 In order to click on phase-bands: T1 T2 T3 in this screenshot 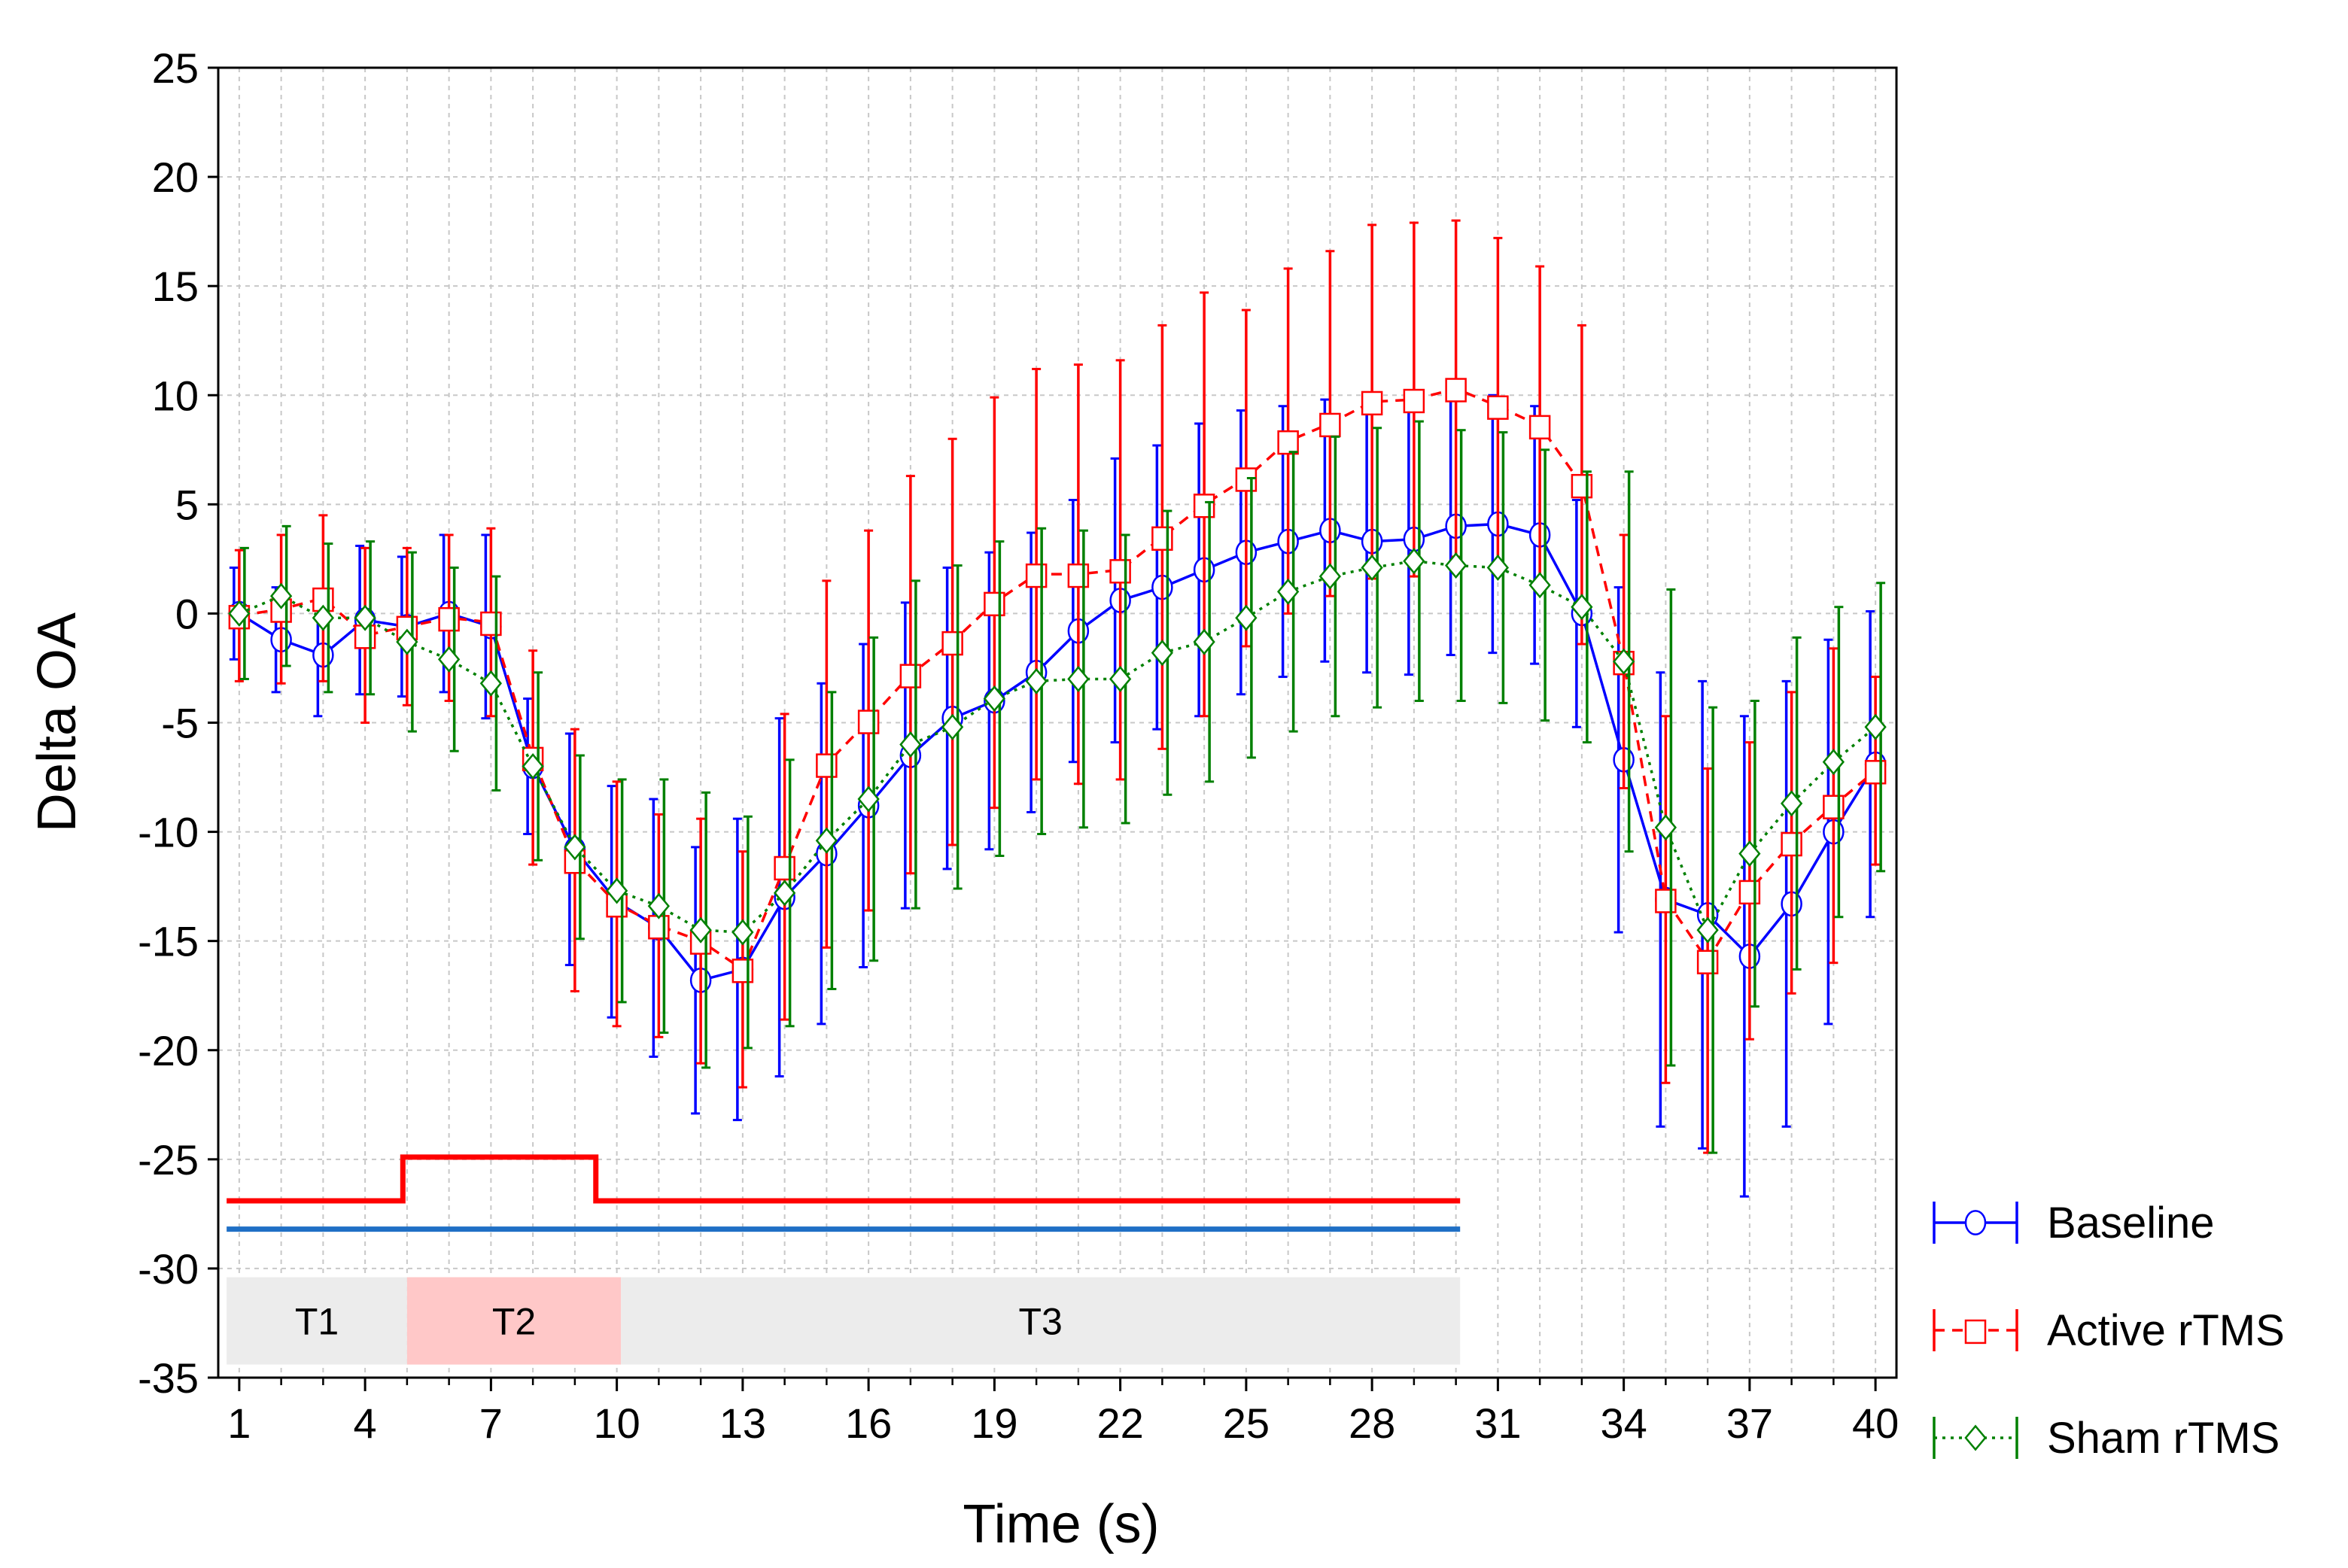, I will do `click(844, 1321)`.